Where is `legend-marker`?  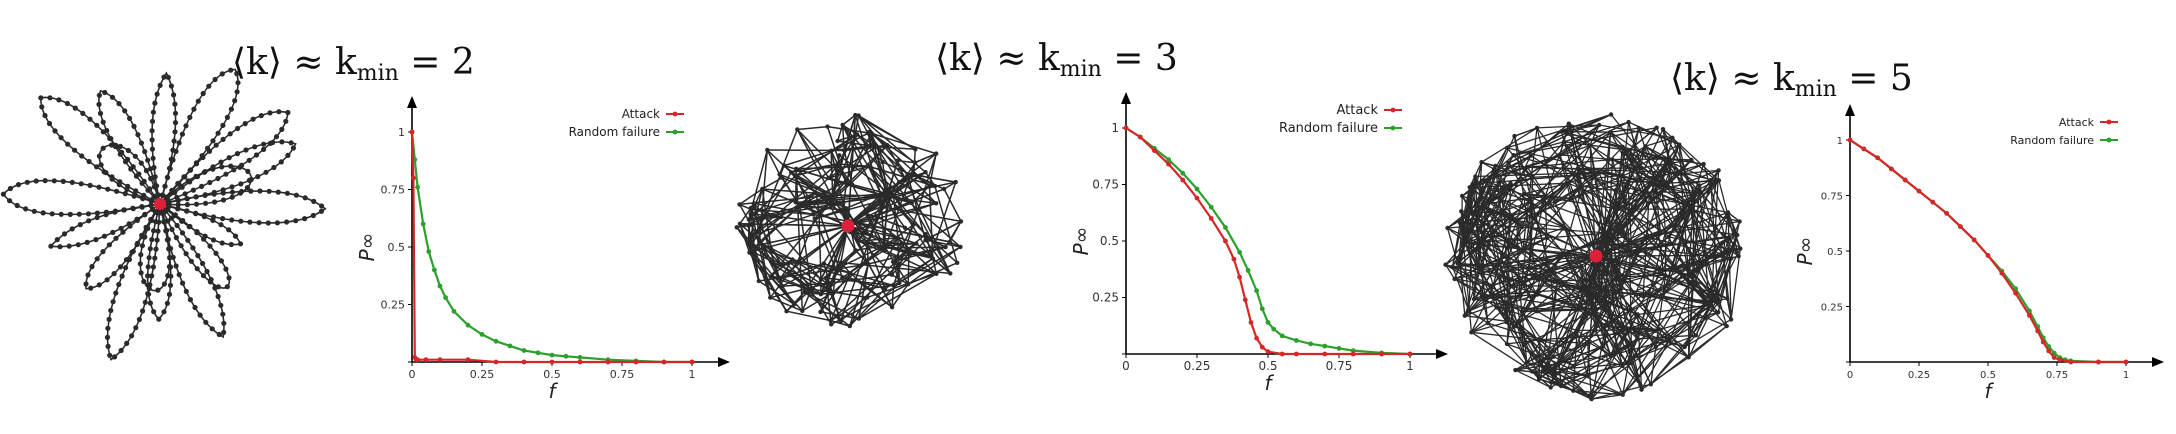 legend-marker is located at coordinates (2109, 122).